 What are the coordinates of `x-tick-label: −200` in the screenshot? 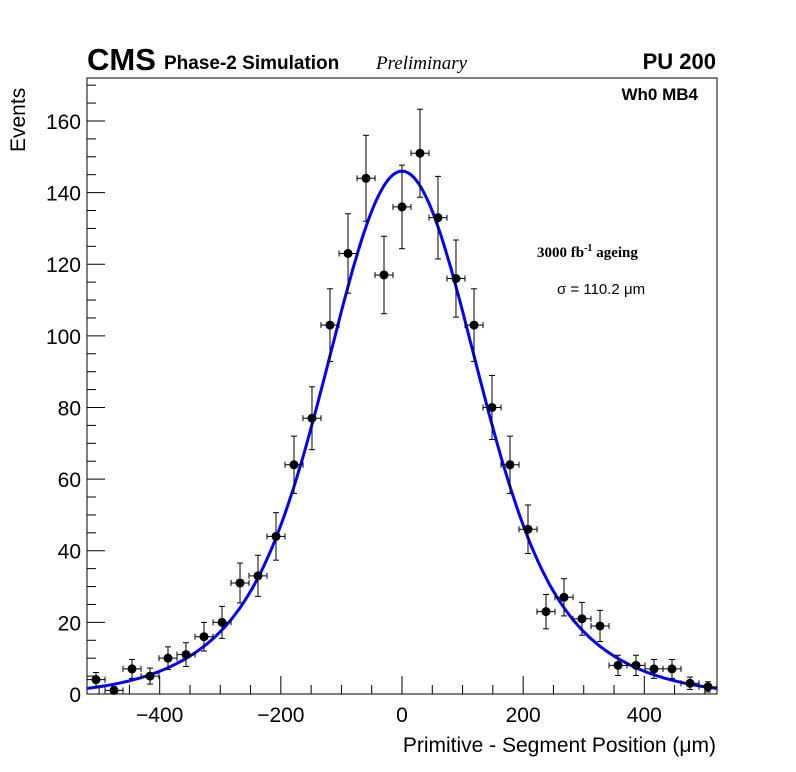 It's located at (280, 715).